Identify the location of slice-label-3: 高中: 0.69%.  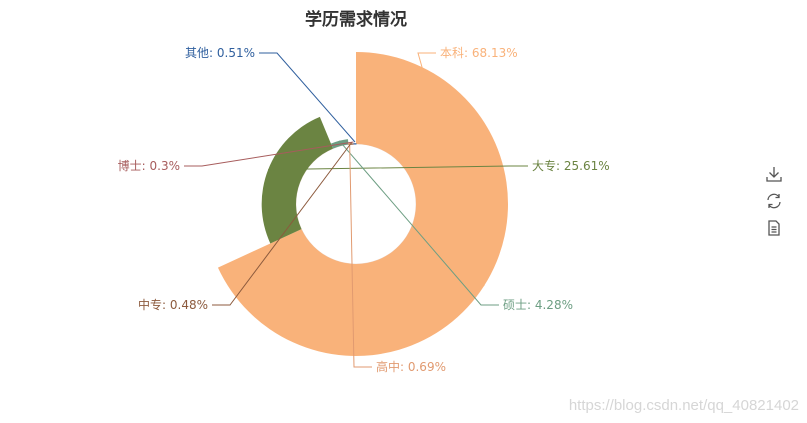
(411, 366).